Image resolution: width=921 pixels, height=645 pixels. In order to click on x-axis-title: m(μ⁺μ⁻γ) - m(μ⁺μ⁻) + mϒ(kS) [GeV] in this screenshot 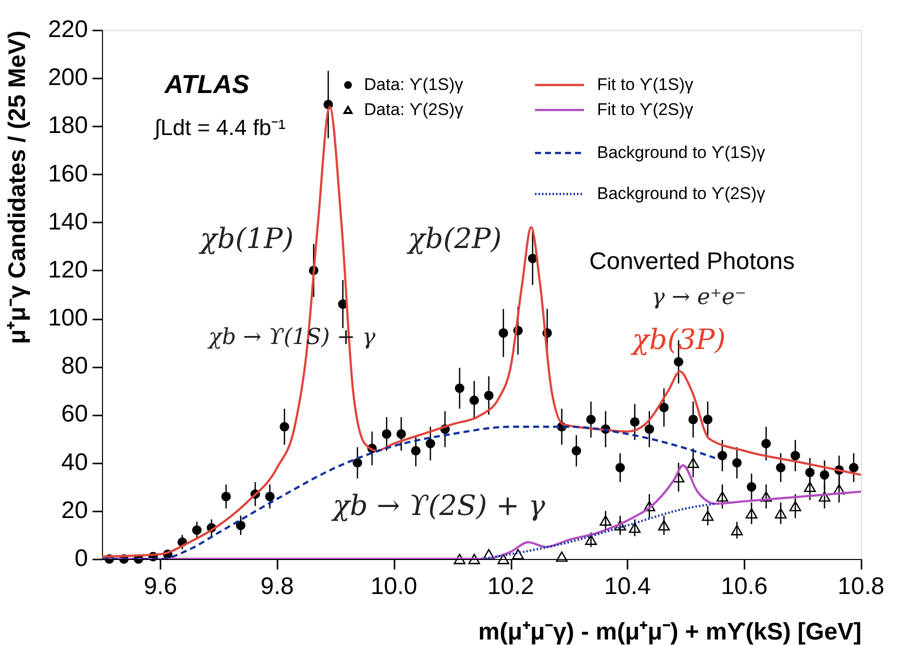, I will do `click(670, 631)`.